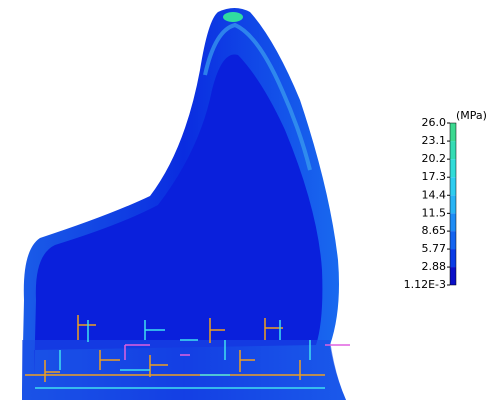  Describe the element at coordinates (434, 230) in the screenshot. I see `colorbar-tick-label: 8.65` at that location.